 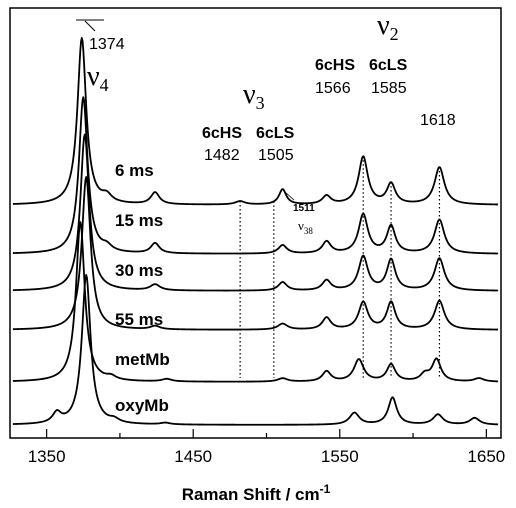 What do you see at coordinates (305, 227) in the screenshot?
I see `v38-band-label: ν38` at bounding box center [305, 227].